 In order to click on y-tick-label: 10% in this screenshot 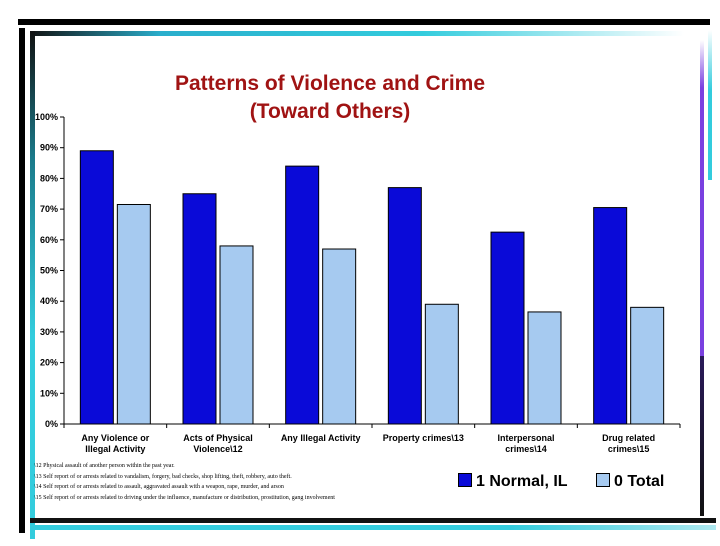, I will do `click(49, 393)`.